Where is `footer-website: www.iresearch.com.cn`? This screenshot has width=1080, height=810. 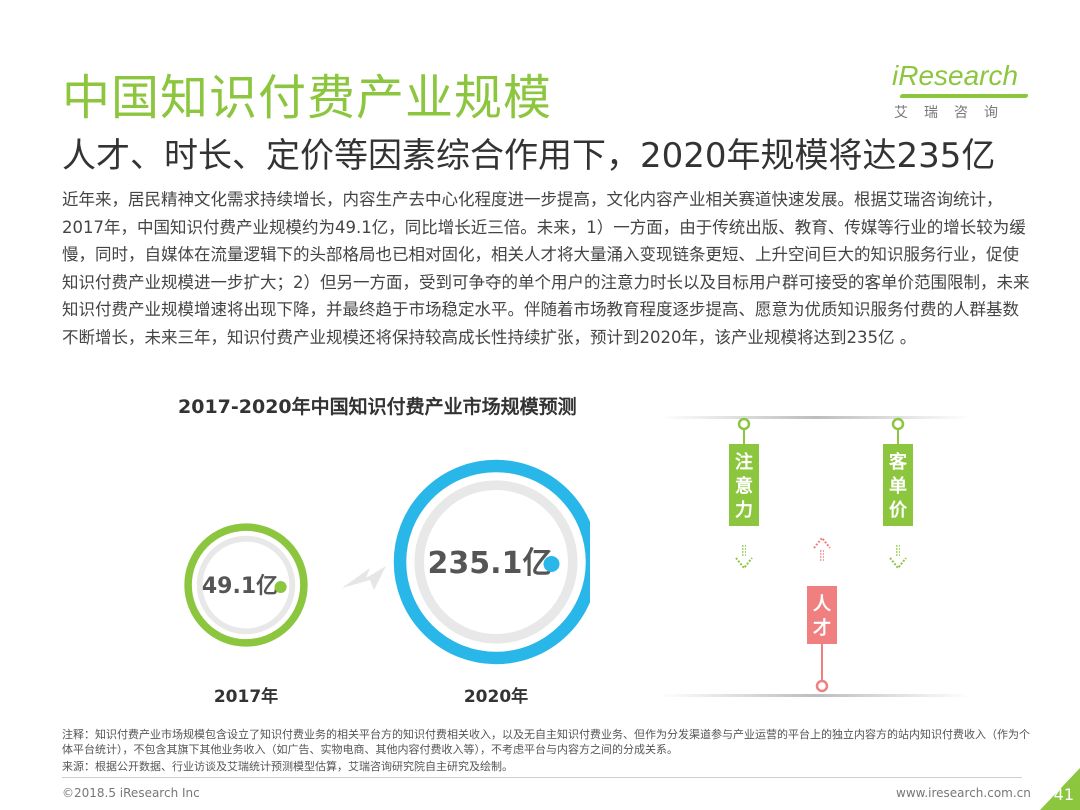
footer-website: www.iresearch.com.cn is located at coordinates (963, 793).